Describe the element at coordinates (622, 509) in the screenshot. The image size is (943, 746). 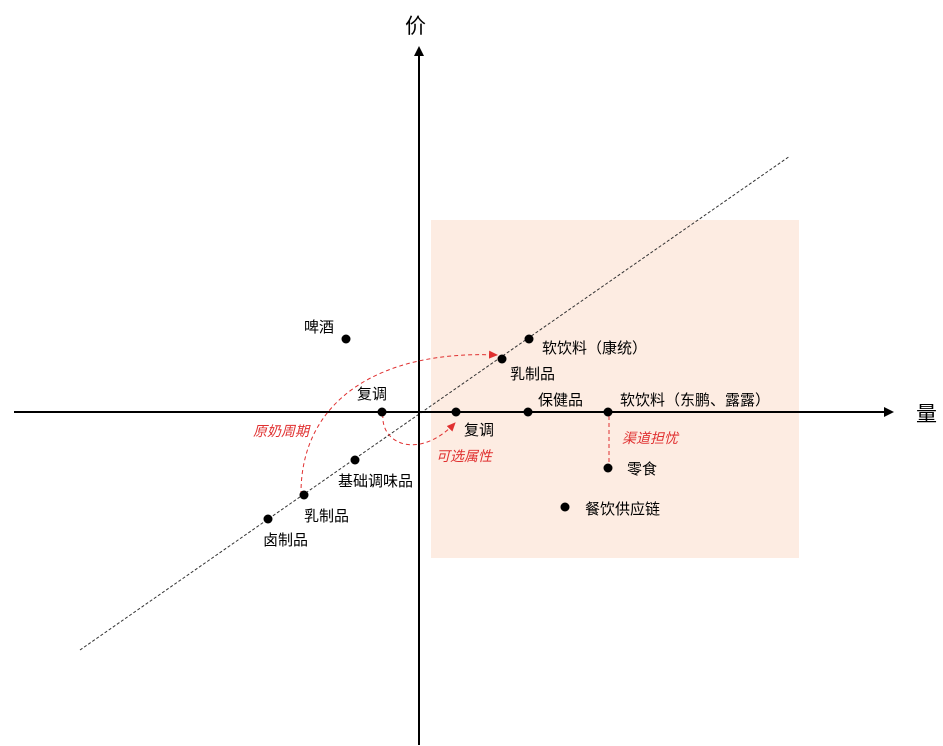
I see `label-catering-supply-chain: 餐饮供应链` at that location.